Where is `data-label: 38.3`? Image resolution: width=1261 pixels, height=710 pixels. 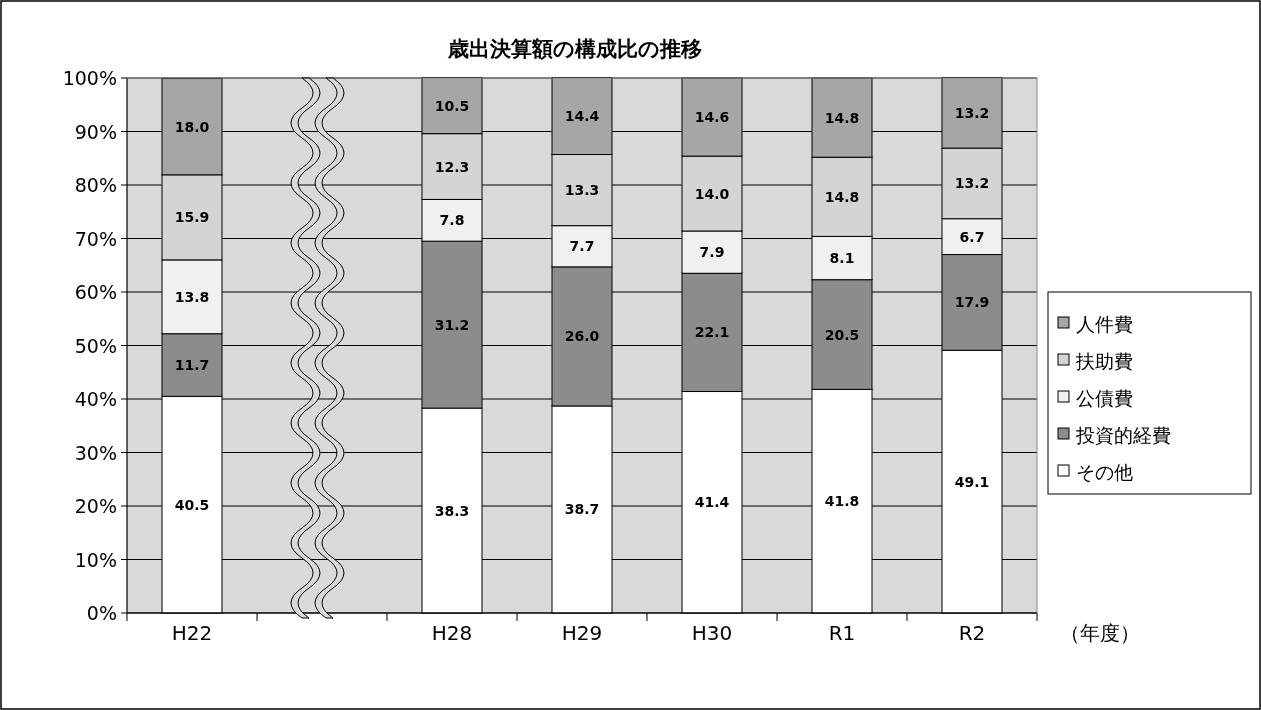
data-label: 38.3 is located at coordinates (452, 510).